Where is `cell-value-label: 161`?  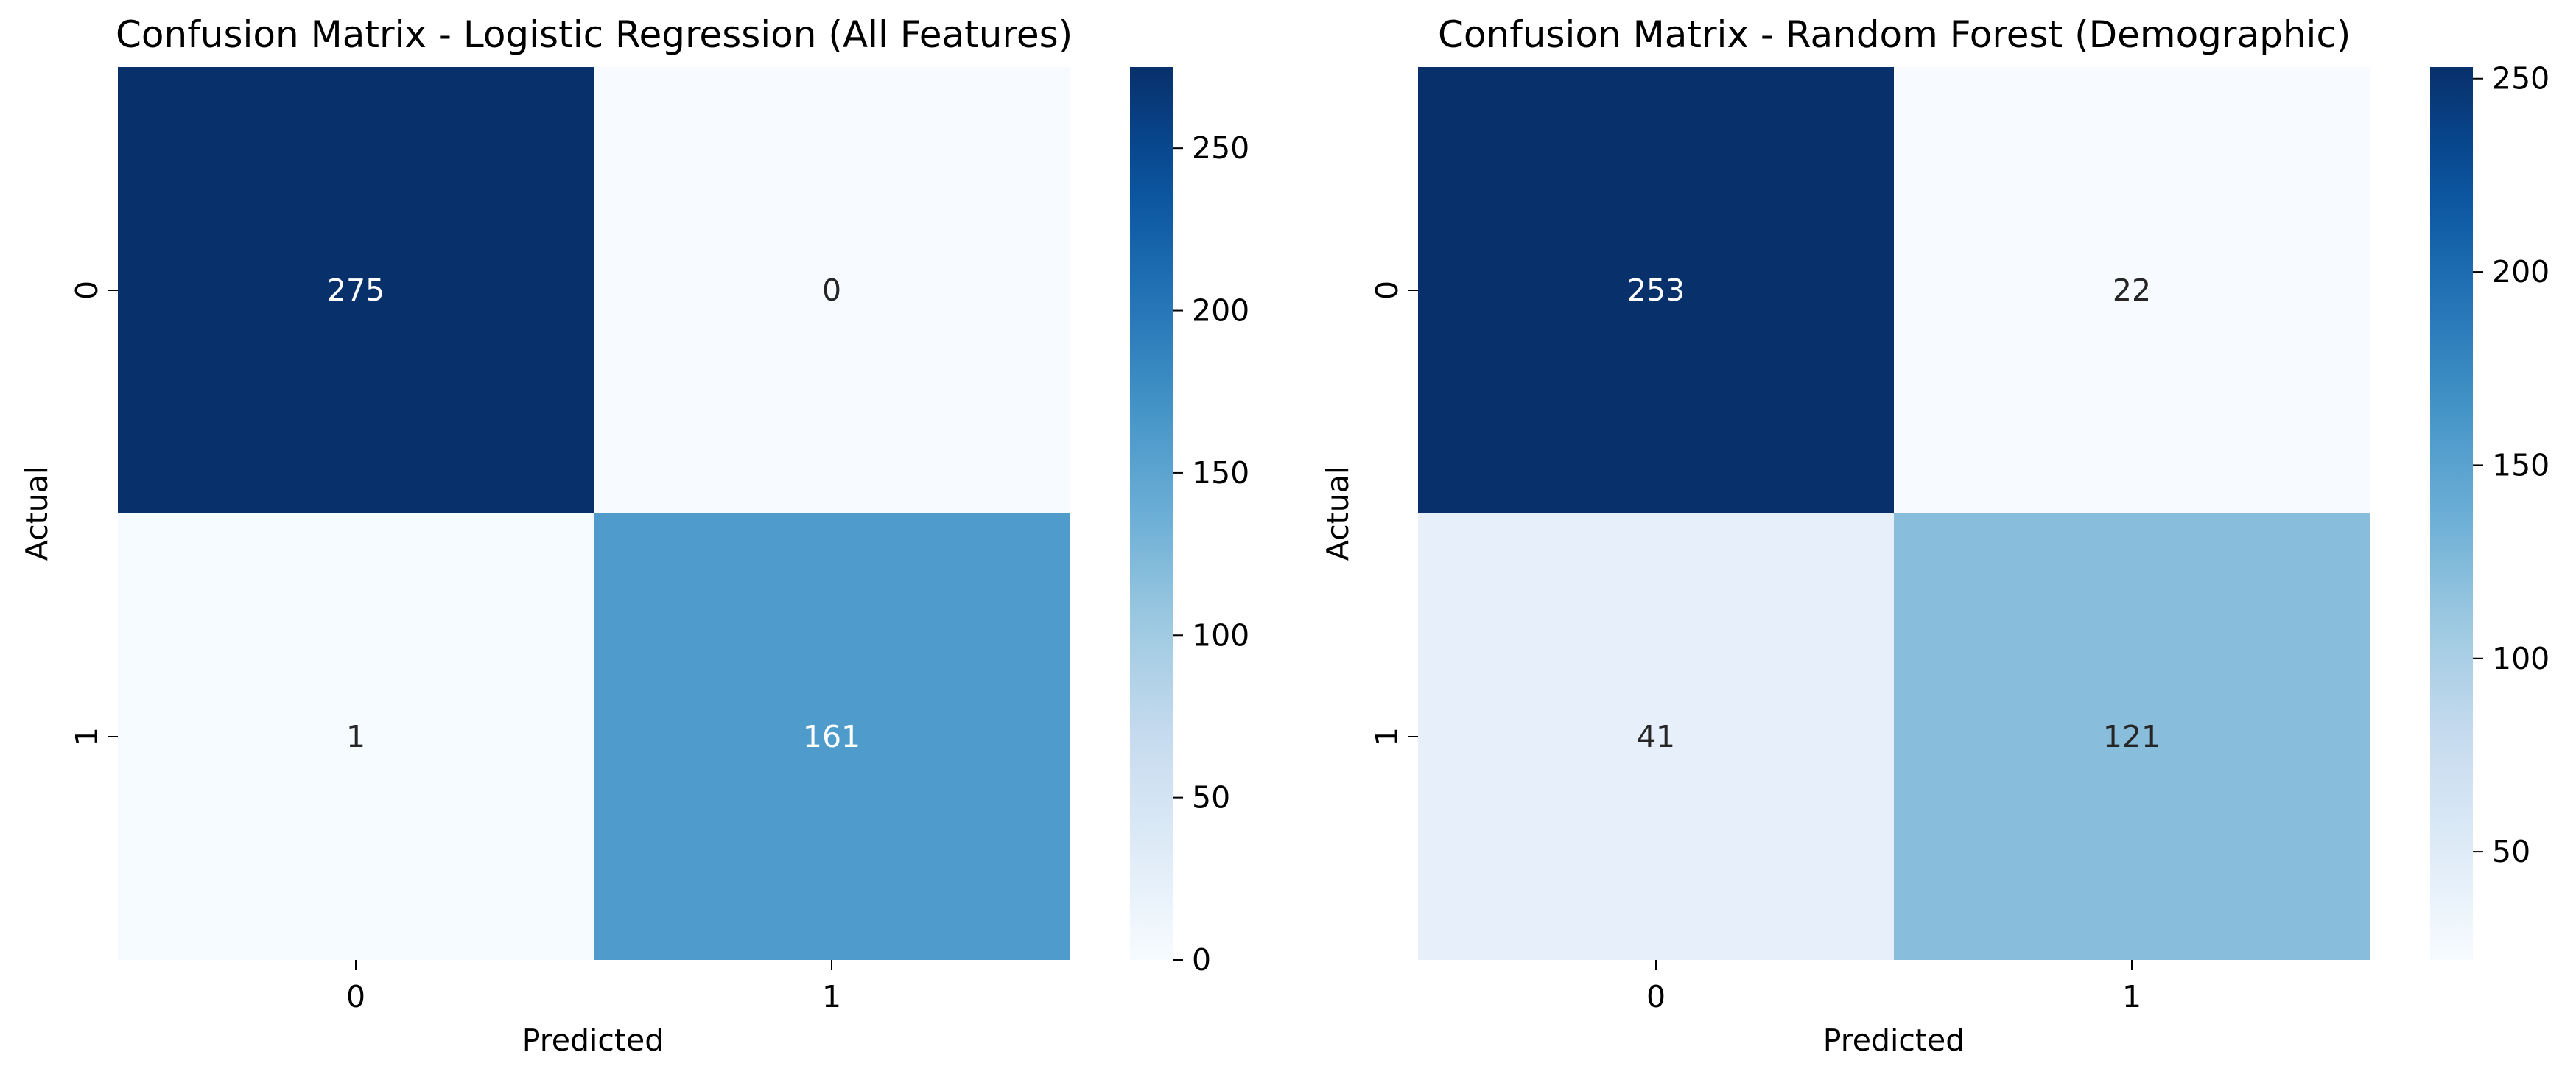 cell-value-label: 161 is located at coordinates (831, 736).